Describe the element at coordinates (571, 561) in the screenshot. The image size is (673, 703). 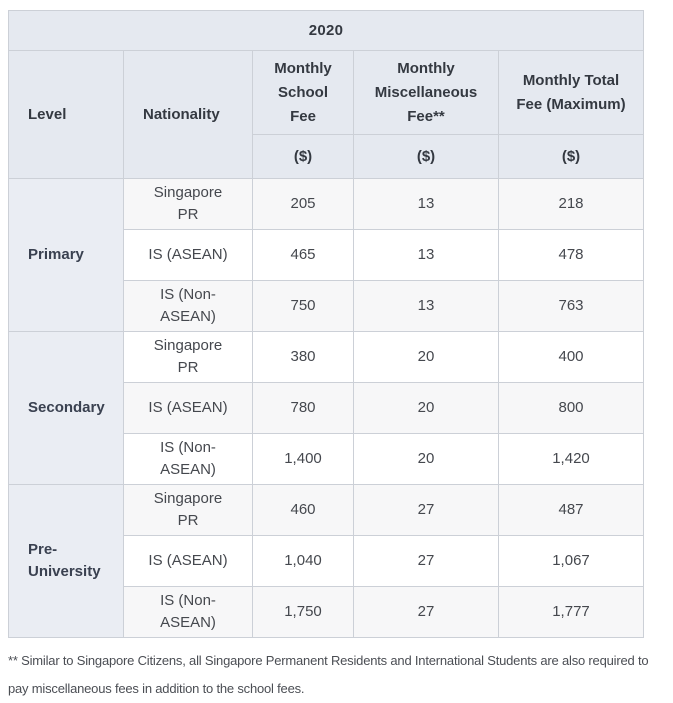
I see `total-fee-cell: 1,067` at that location.